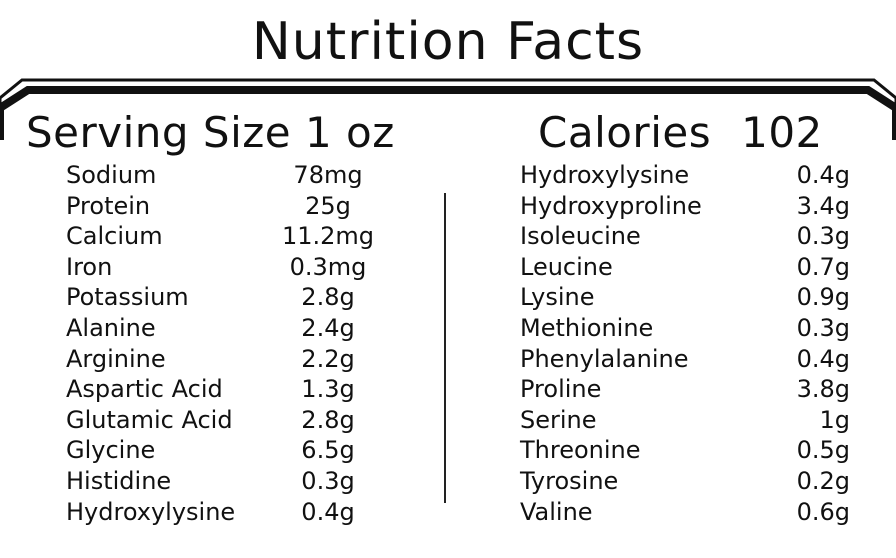 This screenshot has width=896, height=558. Describe the element at coordinates (557, 297) in the screenshot. I see `nutrient-name: Lysine` at that location.